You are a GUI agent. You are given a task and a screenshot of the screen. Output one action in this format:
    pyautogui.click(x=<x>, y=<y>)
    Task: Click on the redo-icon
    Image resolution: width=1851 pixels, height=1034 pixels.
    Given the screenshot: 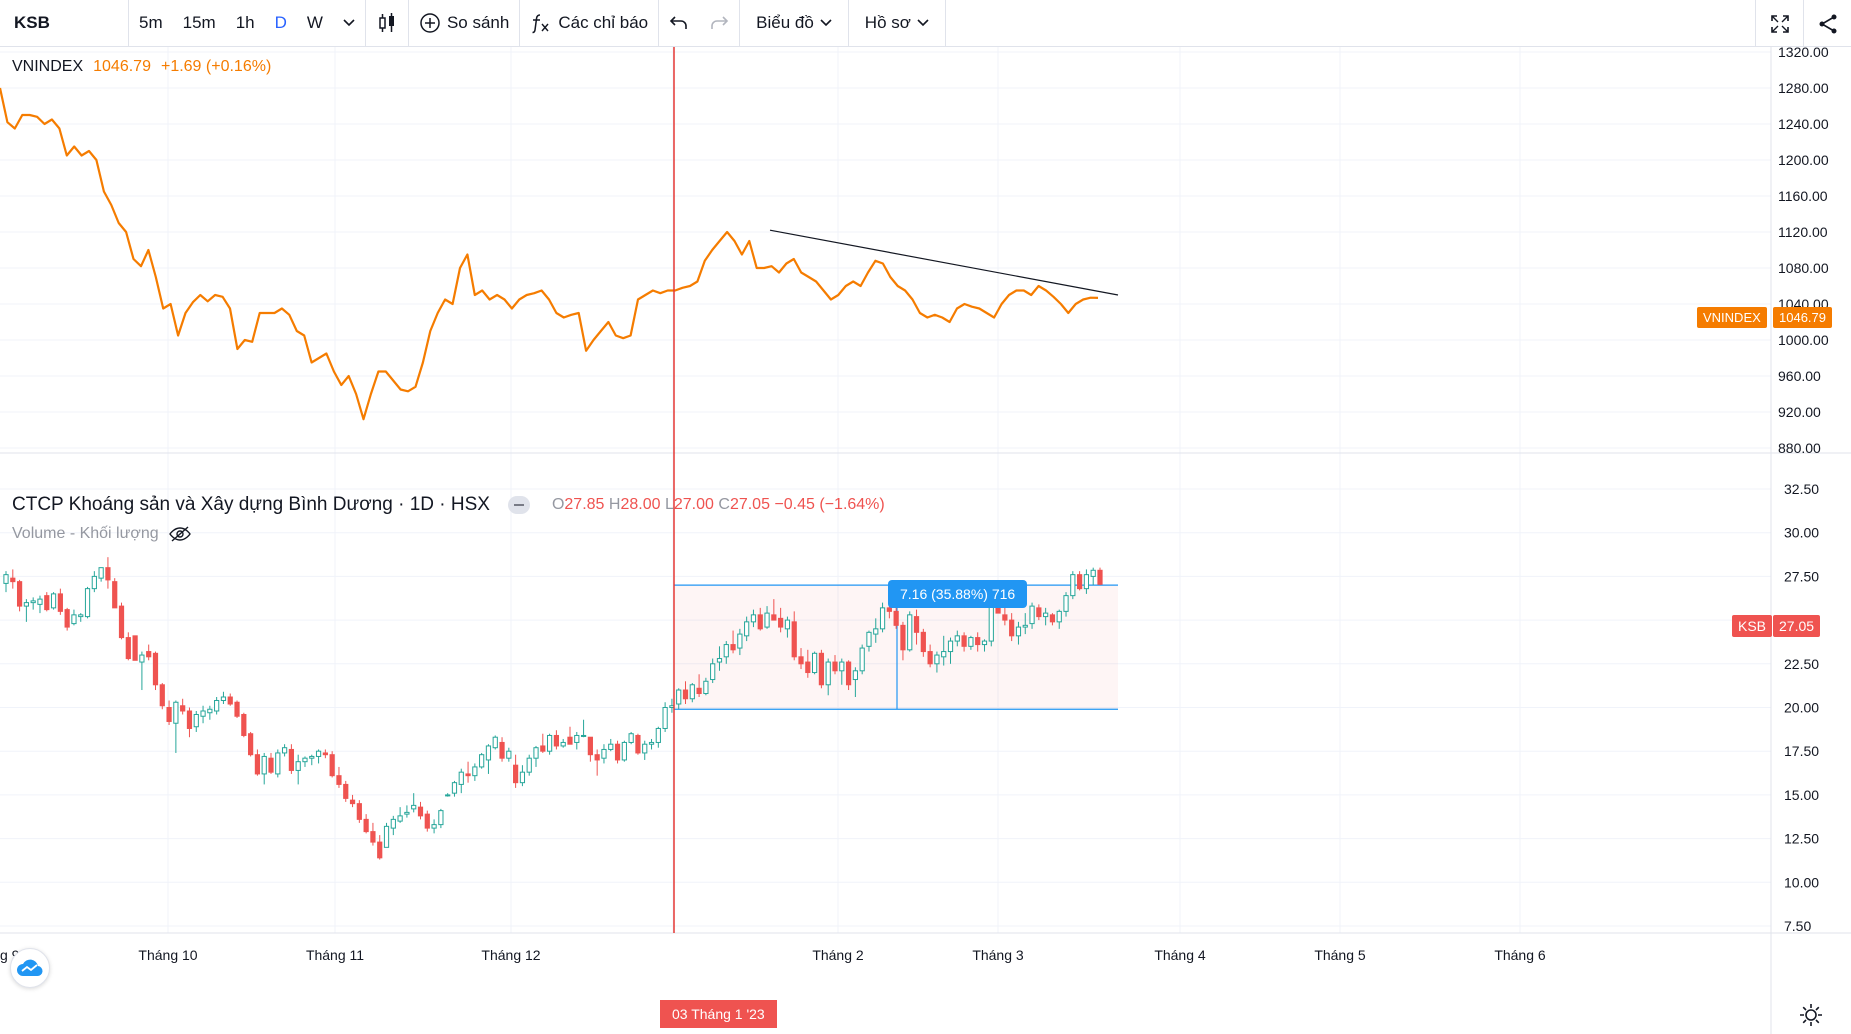 What is the action you would take?
    pyautogui.click(x=720, y=22)
    